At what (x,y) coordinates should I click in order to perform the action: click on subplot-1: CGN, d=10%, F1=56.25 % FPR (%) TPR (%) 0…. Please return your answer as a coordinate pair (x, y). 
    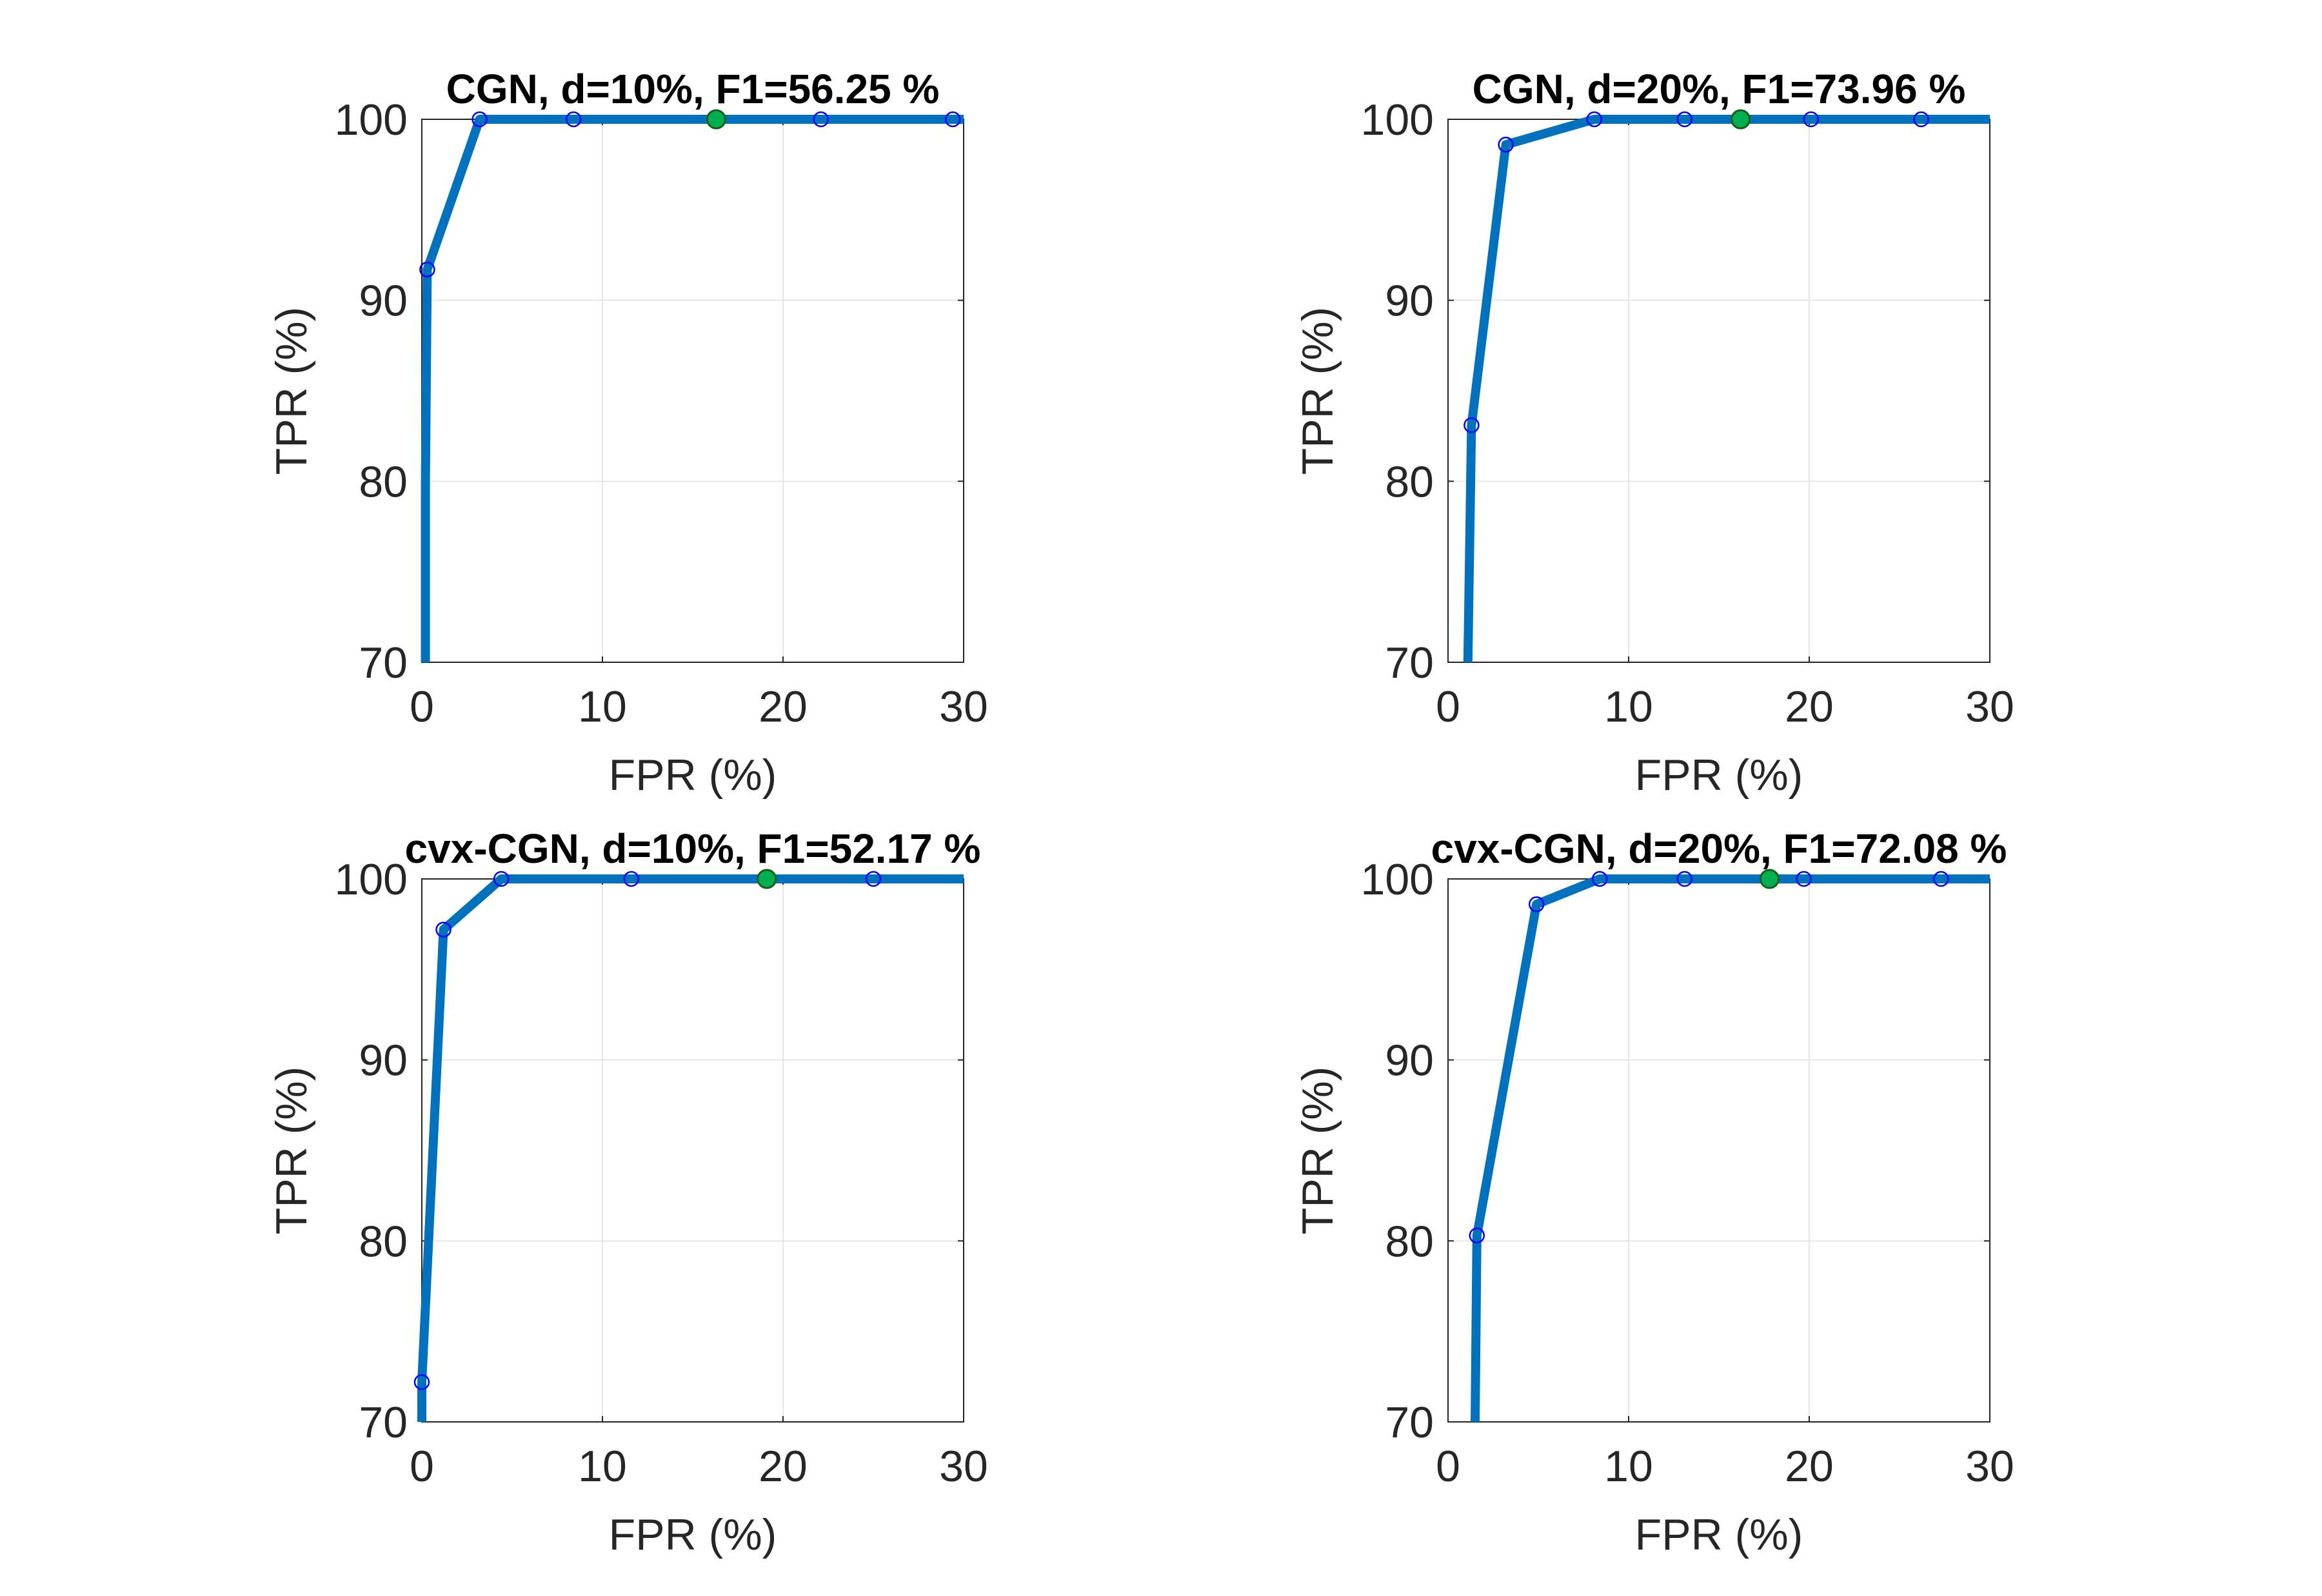
    Looking at the image, I should click on (627, 433).